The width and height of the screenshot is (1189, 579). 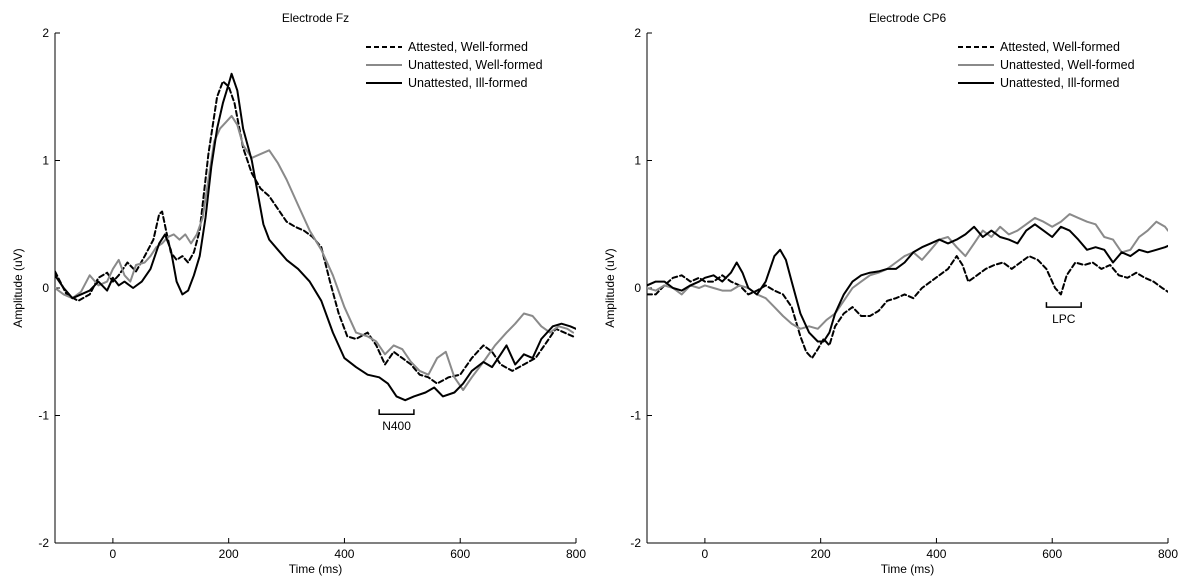 I want to click on series-group, so click(x=907, y=286).